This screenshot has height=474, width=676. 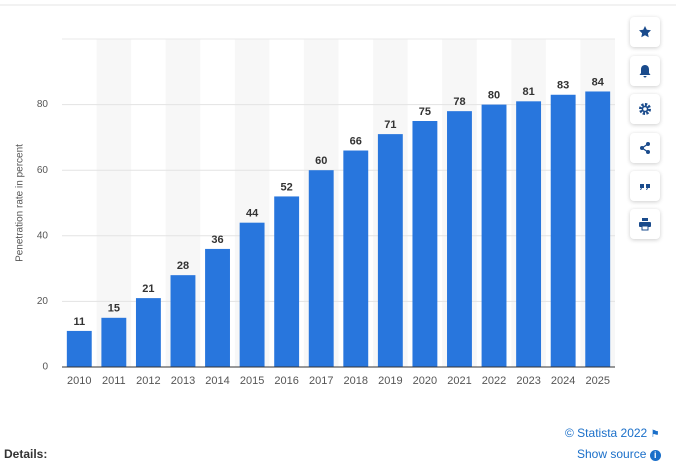 What do you see at coordinates (494, 96) in the screenshot?
I see `value-label: 80` at bounding box center [494, 96].